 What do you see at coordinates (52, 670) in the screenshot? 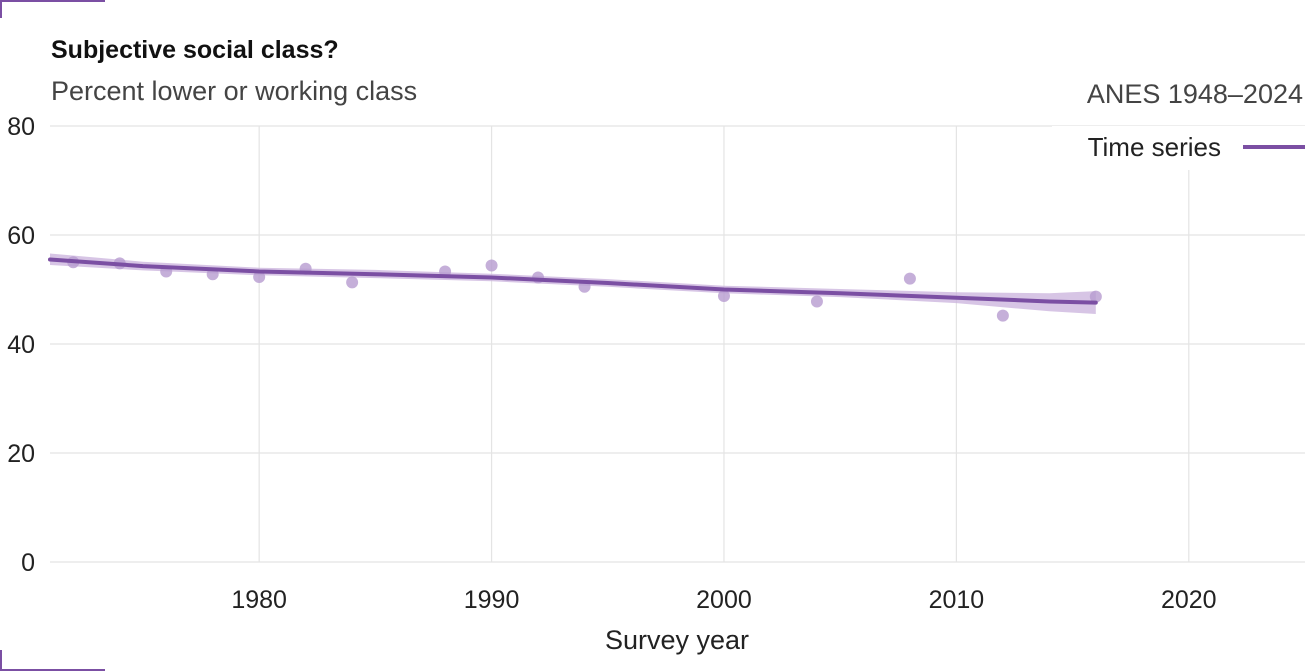
I see `corner-mark-bottom` at bounding box center [52, 670].